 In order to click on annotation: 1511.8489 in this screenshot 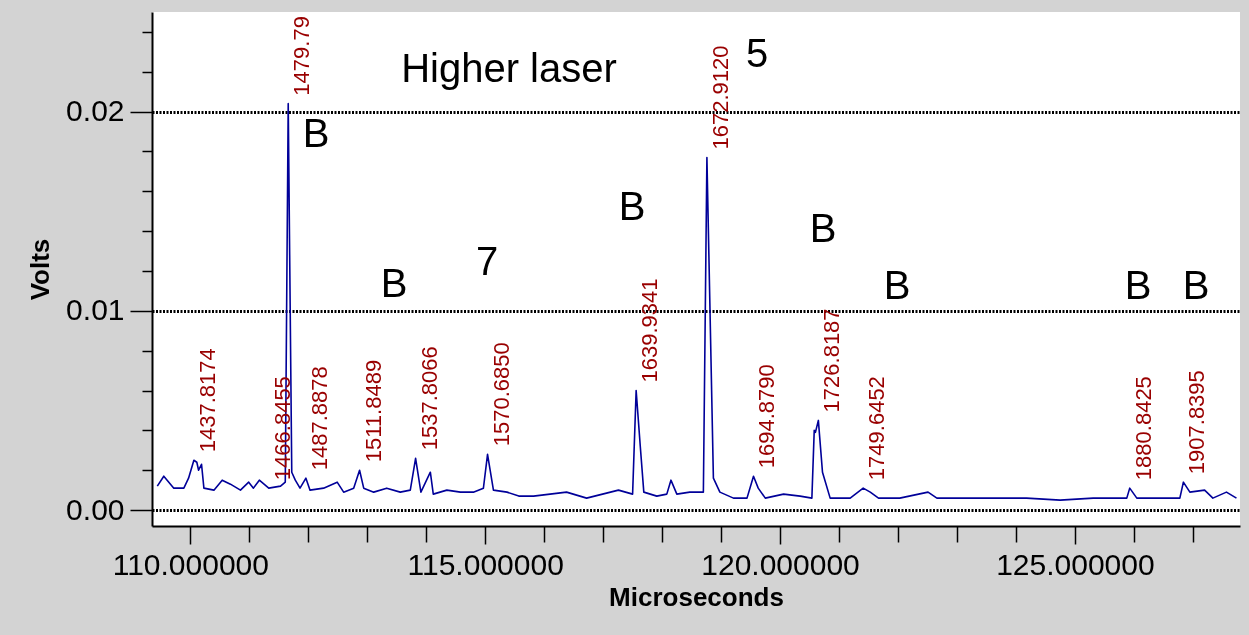, I will do `click(373, 411)`.